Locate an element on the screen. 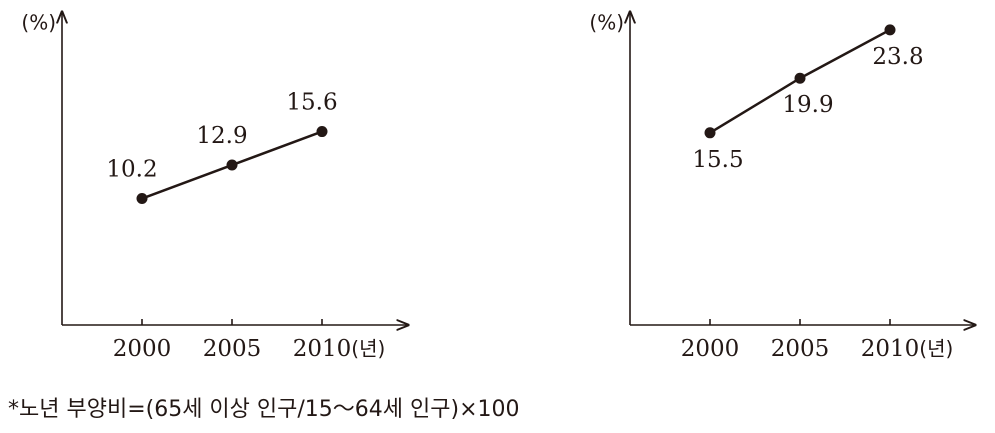 The height and width of the screenshot is (433, 995). value-label: 12.9 is located at coordinates (221, 136).